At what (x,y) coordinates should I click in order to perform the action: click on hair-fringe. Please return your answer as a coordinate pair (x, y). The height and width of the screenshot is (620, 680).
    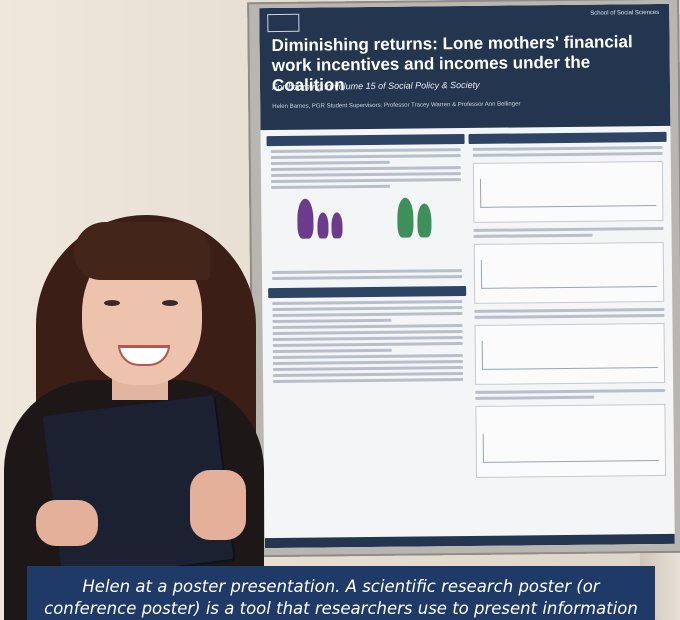
    Looking at the image, I should click on (142, 251).